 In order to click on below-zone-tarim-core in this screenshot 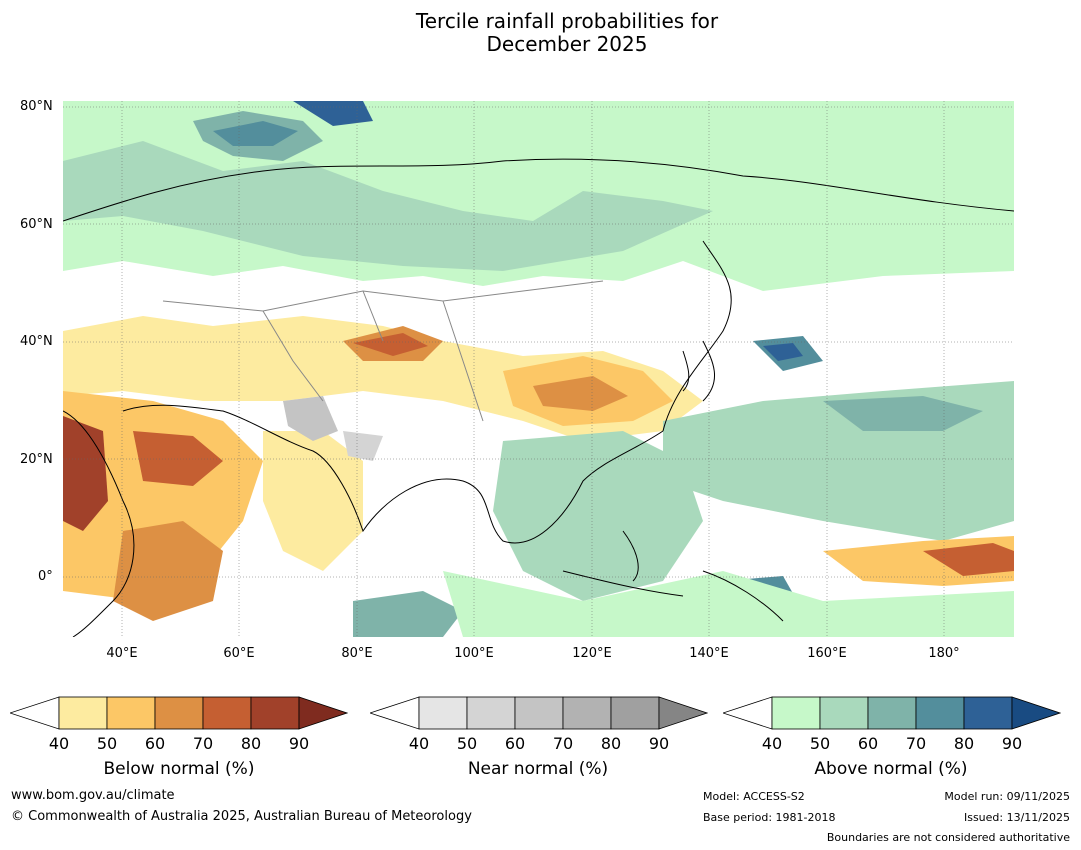, I will do `click(390, 344)`.